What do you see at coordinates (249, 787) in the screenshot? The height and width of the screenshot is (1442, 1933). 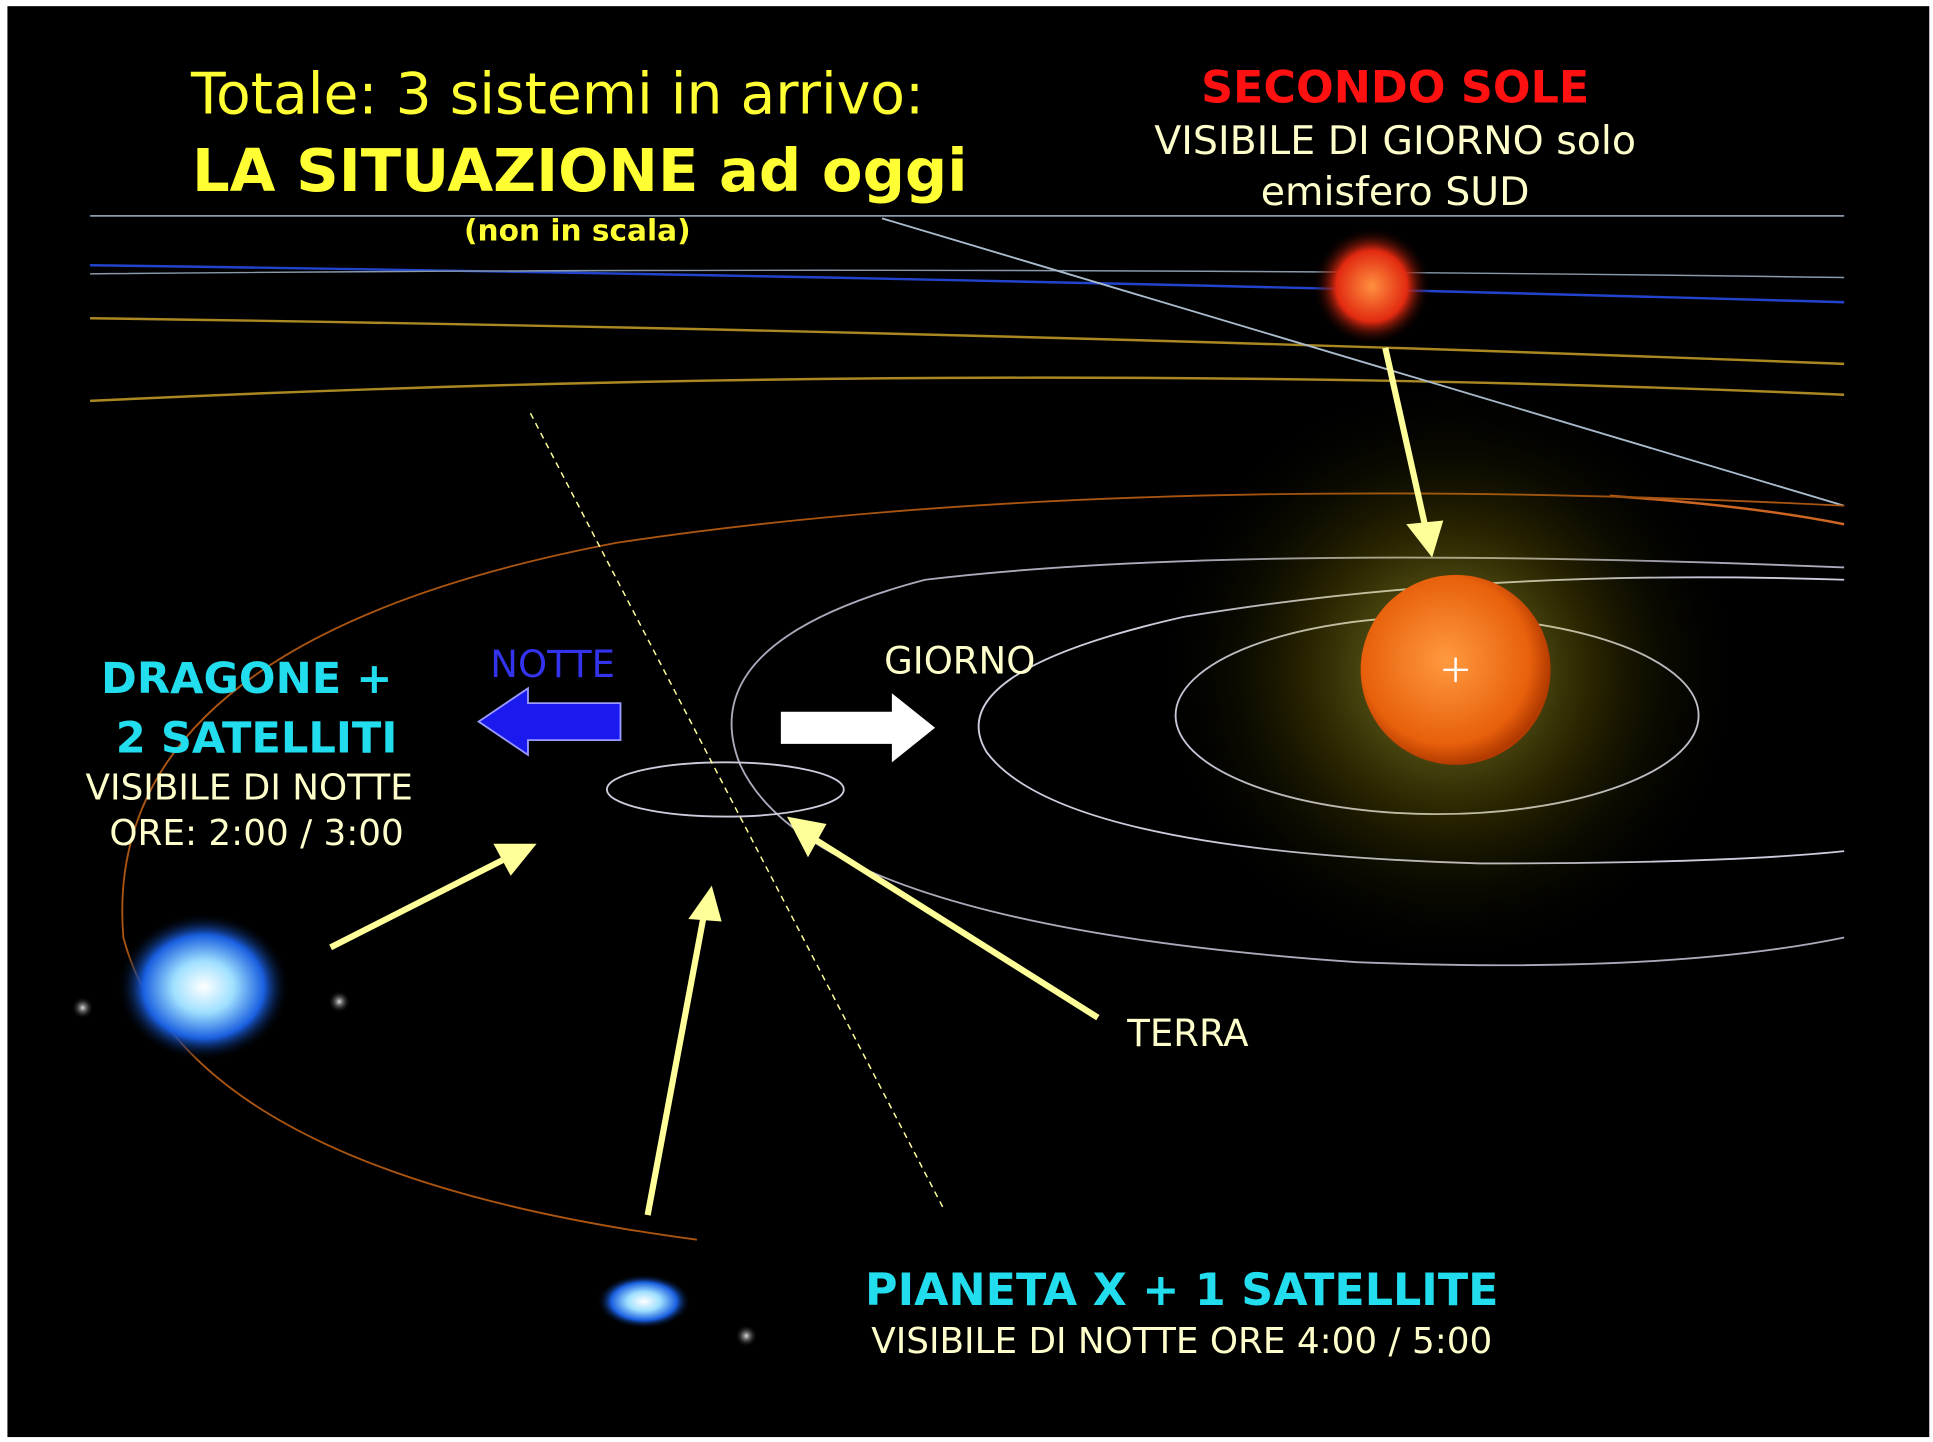 I see `dragone-line3: VISIBILE DI NOTTE` at bounding box center [249, 787].